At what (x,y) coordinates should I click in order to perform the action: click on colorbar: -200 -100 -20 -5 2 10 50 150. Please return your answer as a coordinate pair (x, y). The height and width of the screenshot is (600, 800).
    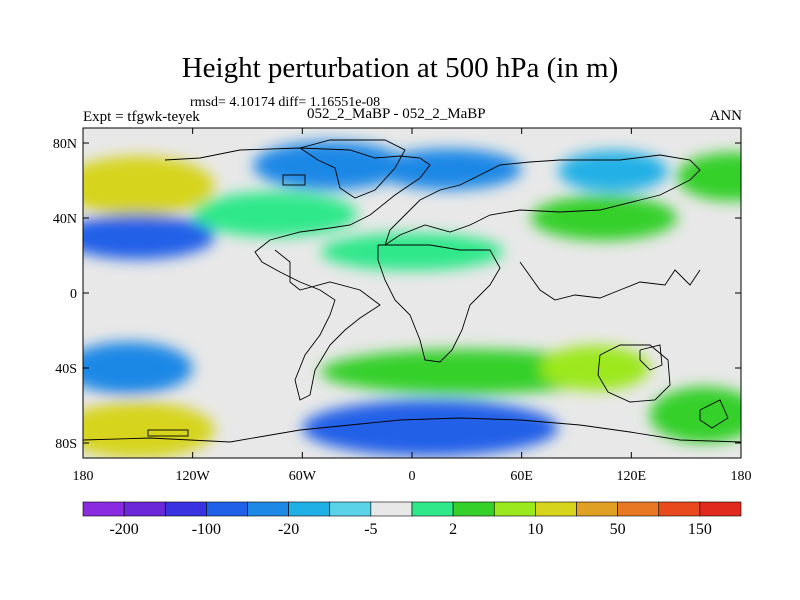
    Looking at the image, I should click on (412, 519).